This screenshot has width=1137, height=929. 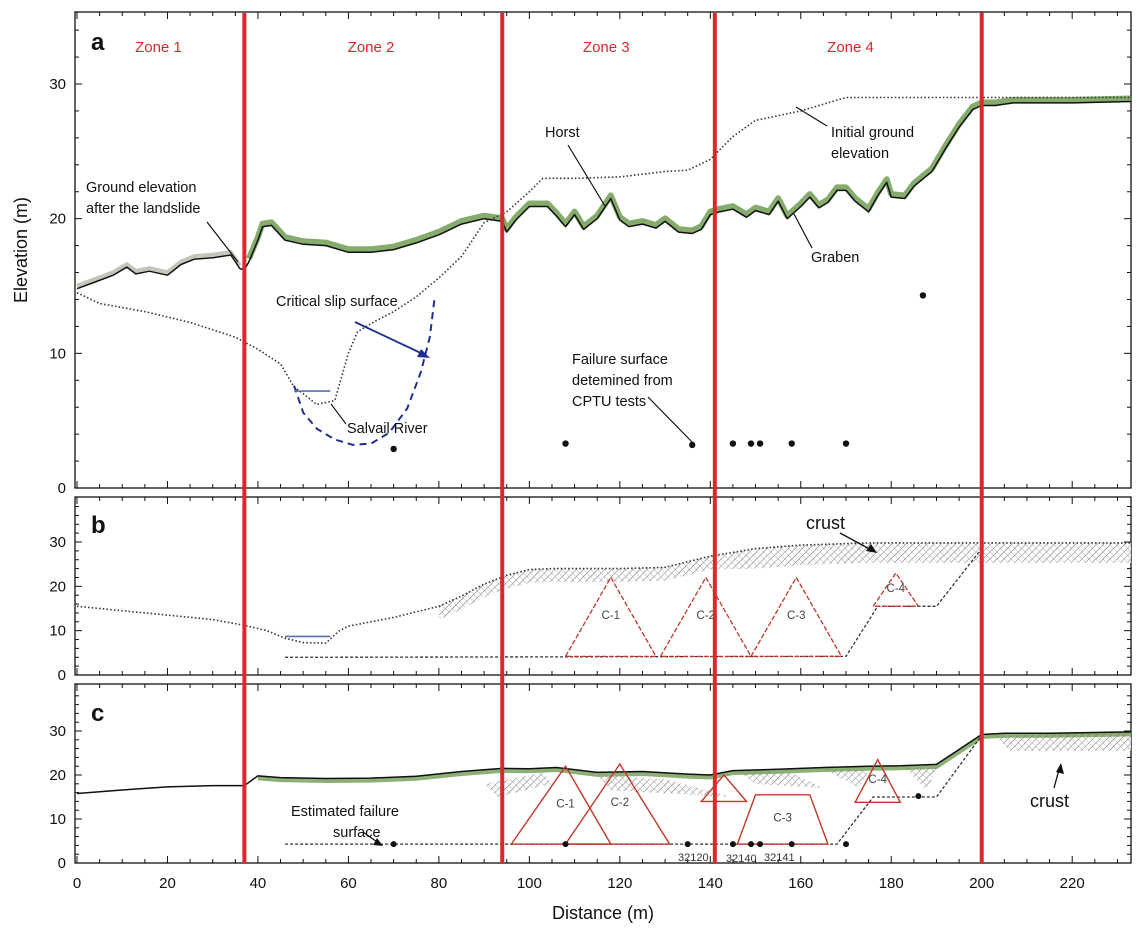 I want to click on leader-ground-after, so click(x=222, y=242).